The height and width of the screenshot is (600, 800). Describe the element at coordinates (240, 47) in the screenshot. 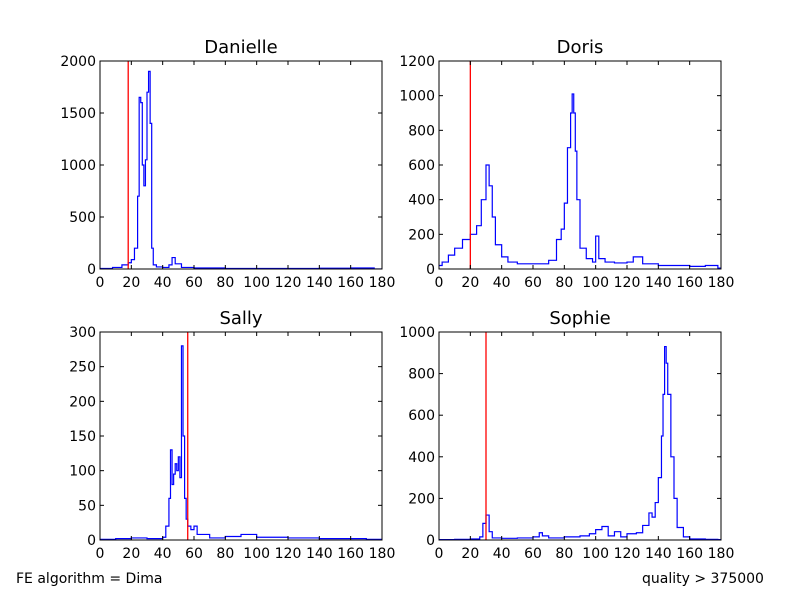

I see `panel-title: Danielle` at that location.